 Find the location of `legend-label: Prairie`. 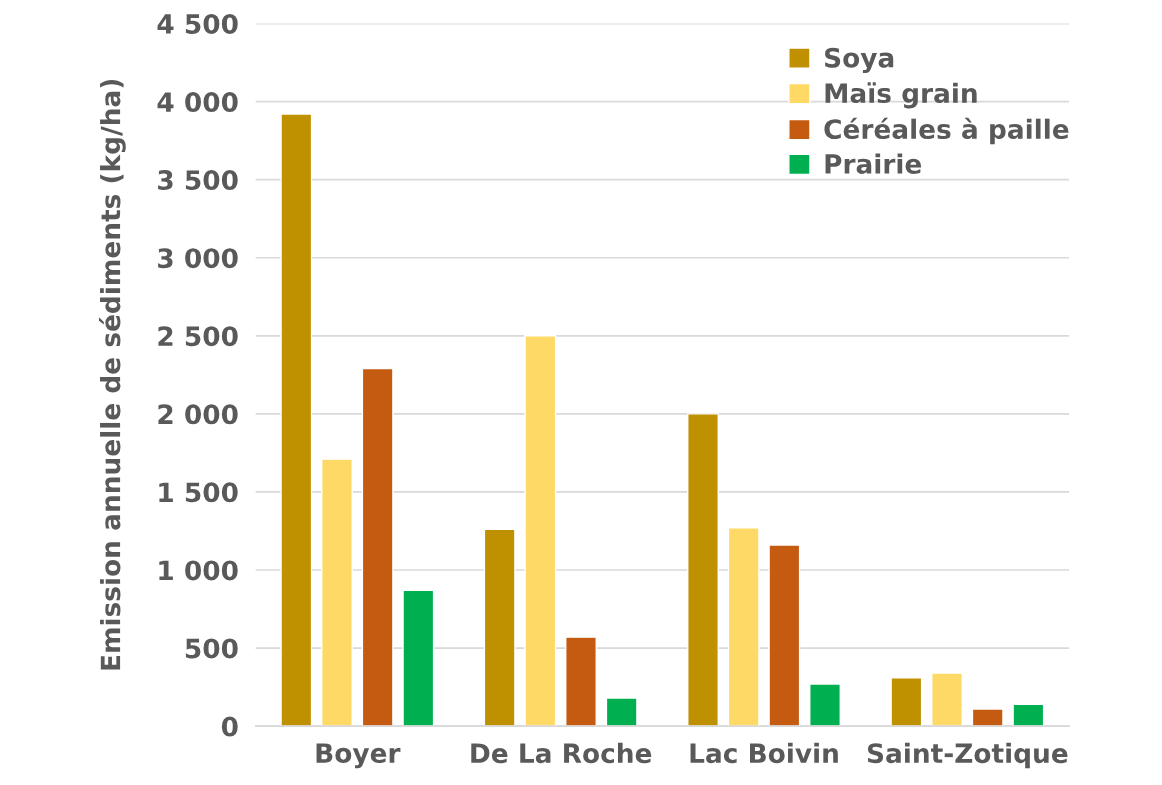

legend-label: Prairie is located at coordinates (873, 163).